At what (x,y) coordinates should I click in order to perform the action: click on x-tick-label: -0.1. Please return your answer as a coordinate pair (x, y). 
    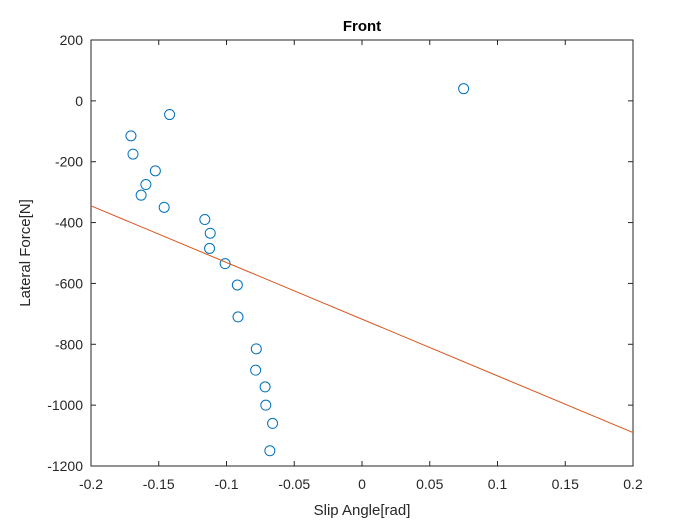
    Looking at the image, I should click on (226, 484).